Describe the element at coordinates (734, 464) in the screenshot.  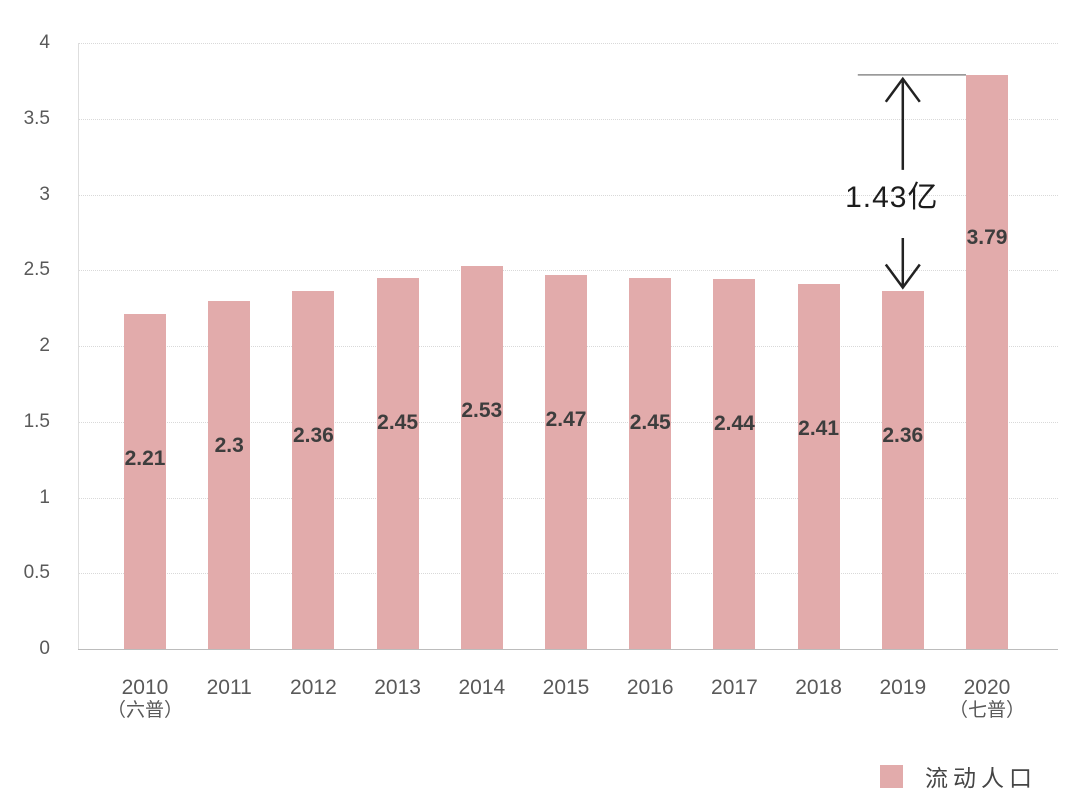
I see `bar-2017` at that location.